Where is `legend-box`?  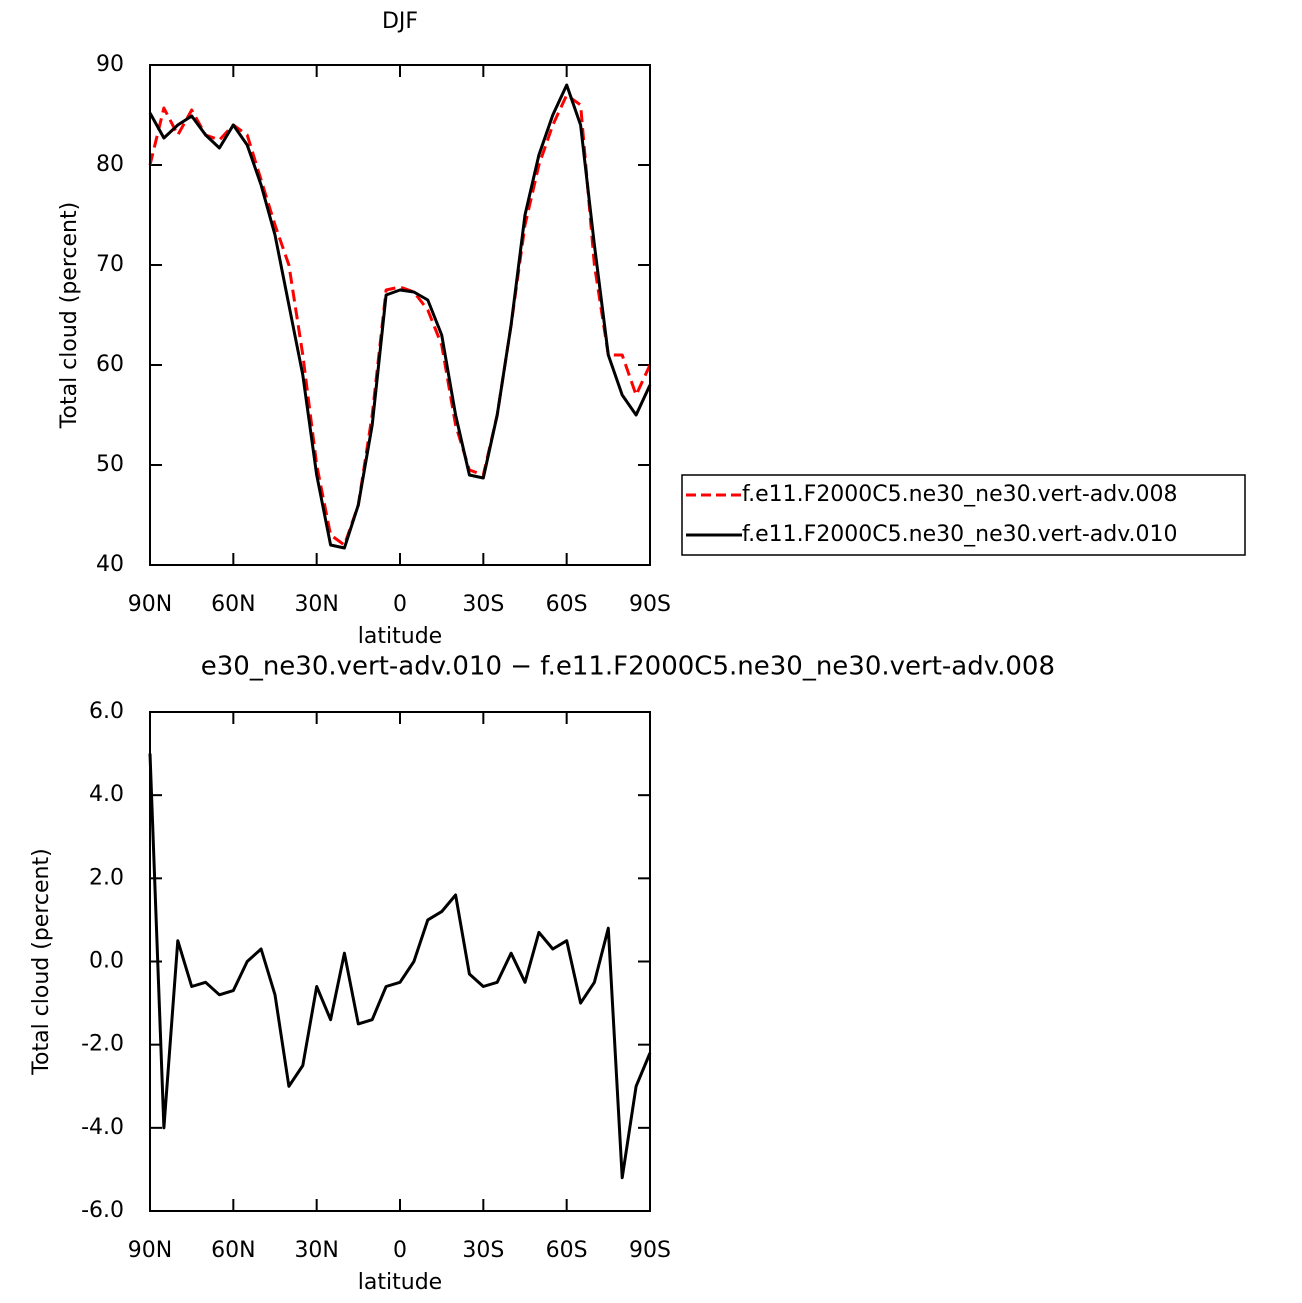 legend-box is located at coordinates (963, 515).